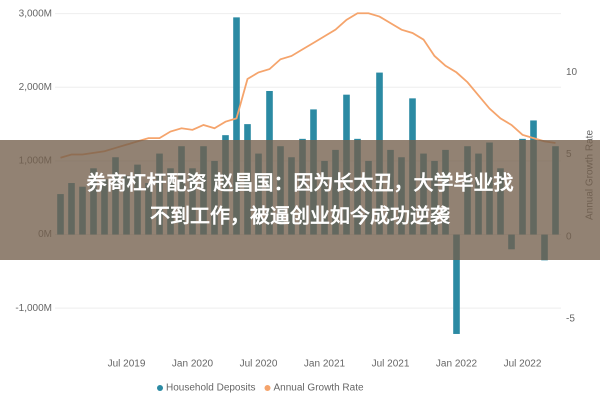 Image resolution: width=600 pixels, height=400 pixels. What do you see at coordinates (457, 364) in the screenshot?
I see `x-tick-label: Jan 2022` at bounding box center [457, 364].